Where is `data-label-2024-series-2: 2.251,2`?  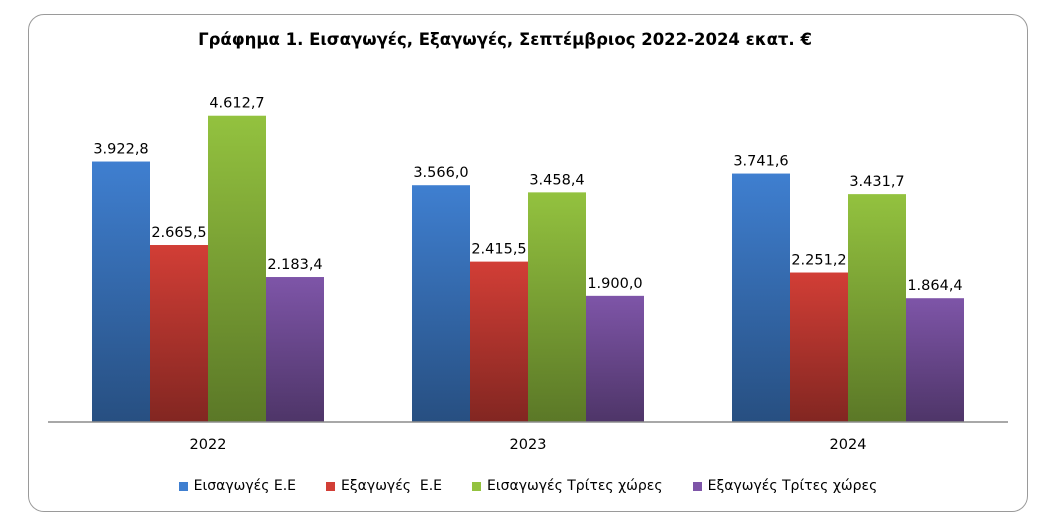
data-label-2024-series-2: 2.251,2 is located at coordinates (818, 261).